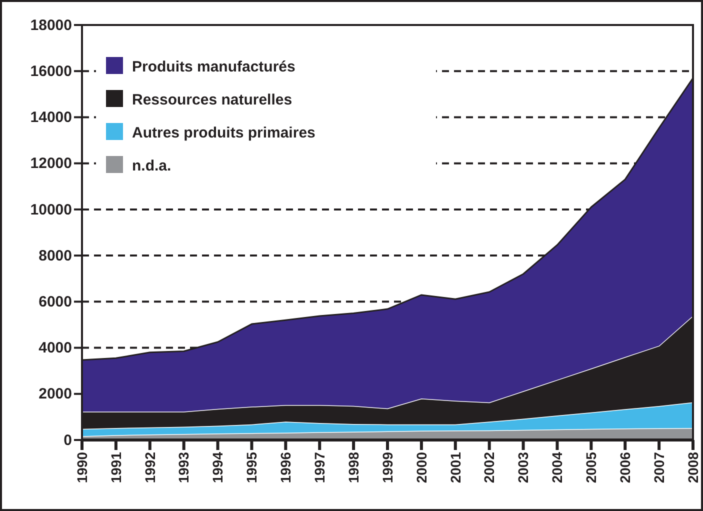 The image size is (703, 511). I want to click on x-tick-label: 2001, so click(455, 468).